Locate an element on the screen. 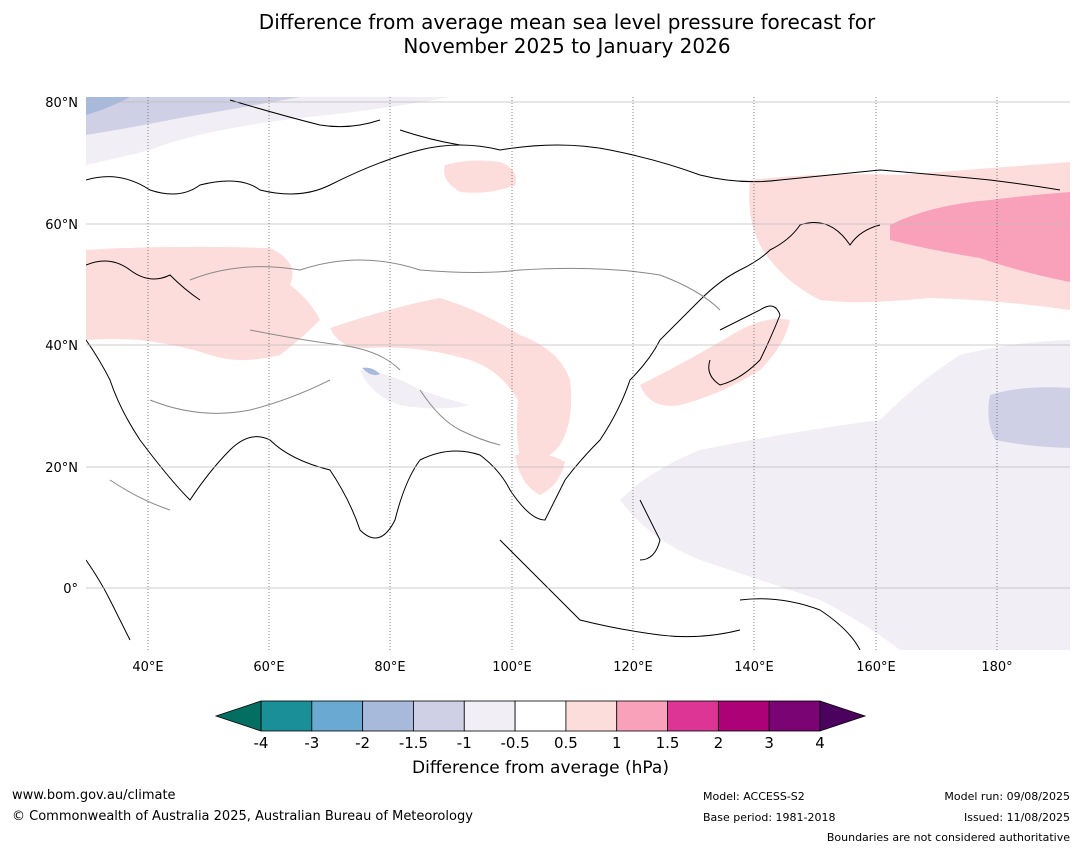 The image size is (1081, 850). colorbar-tick-label: -0.5 is located at coordinates (514, 743).